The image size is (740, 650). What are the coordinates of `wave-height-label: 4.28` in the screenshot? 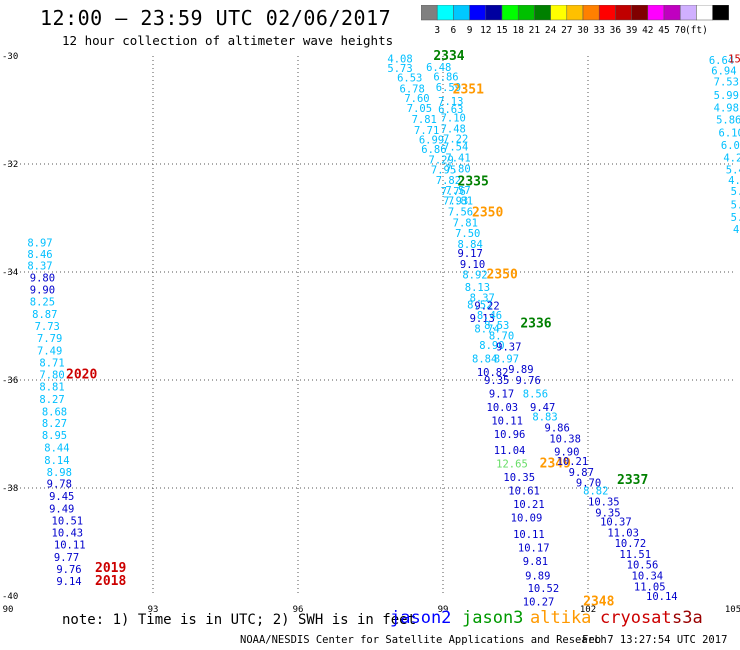 It's located at (731, 159).